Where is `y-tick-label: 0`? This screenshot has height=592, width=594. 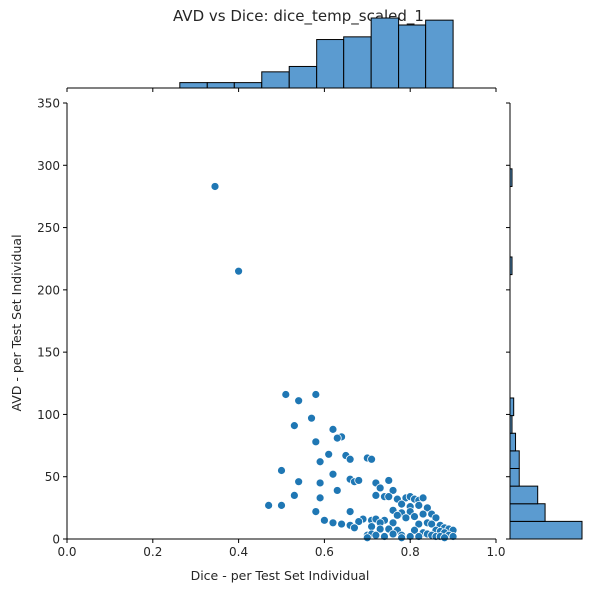
y-tick-label: 0 is located at coordinates (56, 540).